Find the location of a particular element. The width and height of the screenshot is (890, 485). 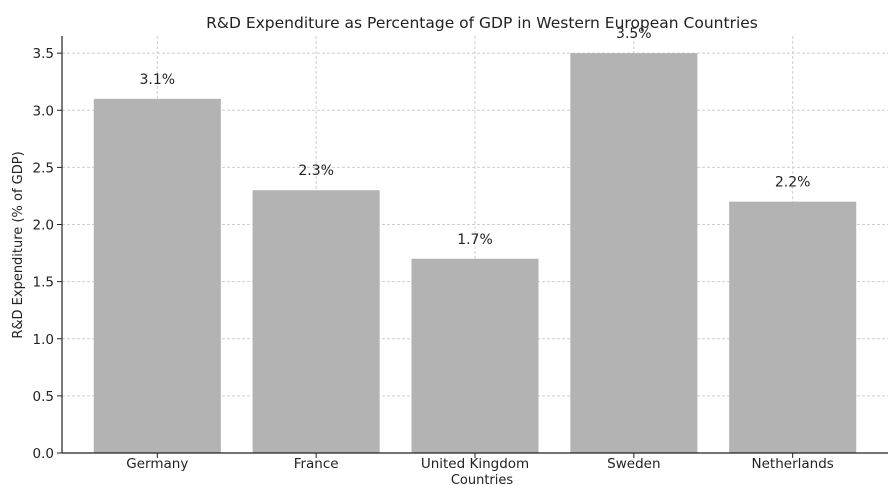

bar-united-kingdom is located at coordinates (475, 355).